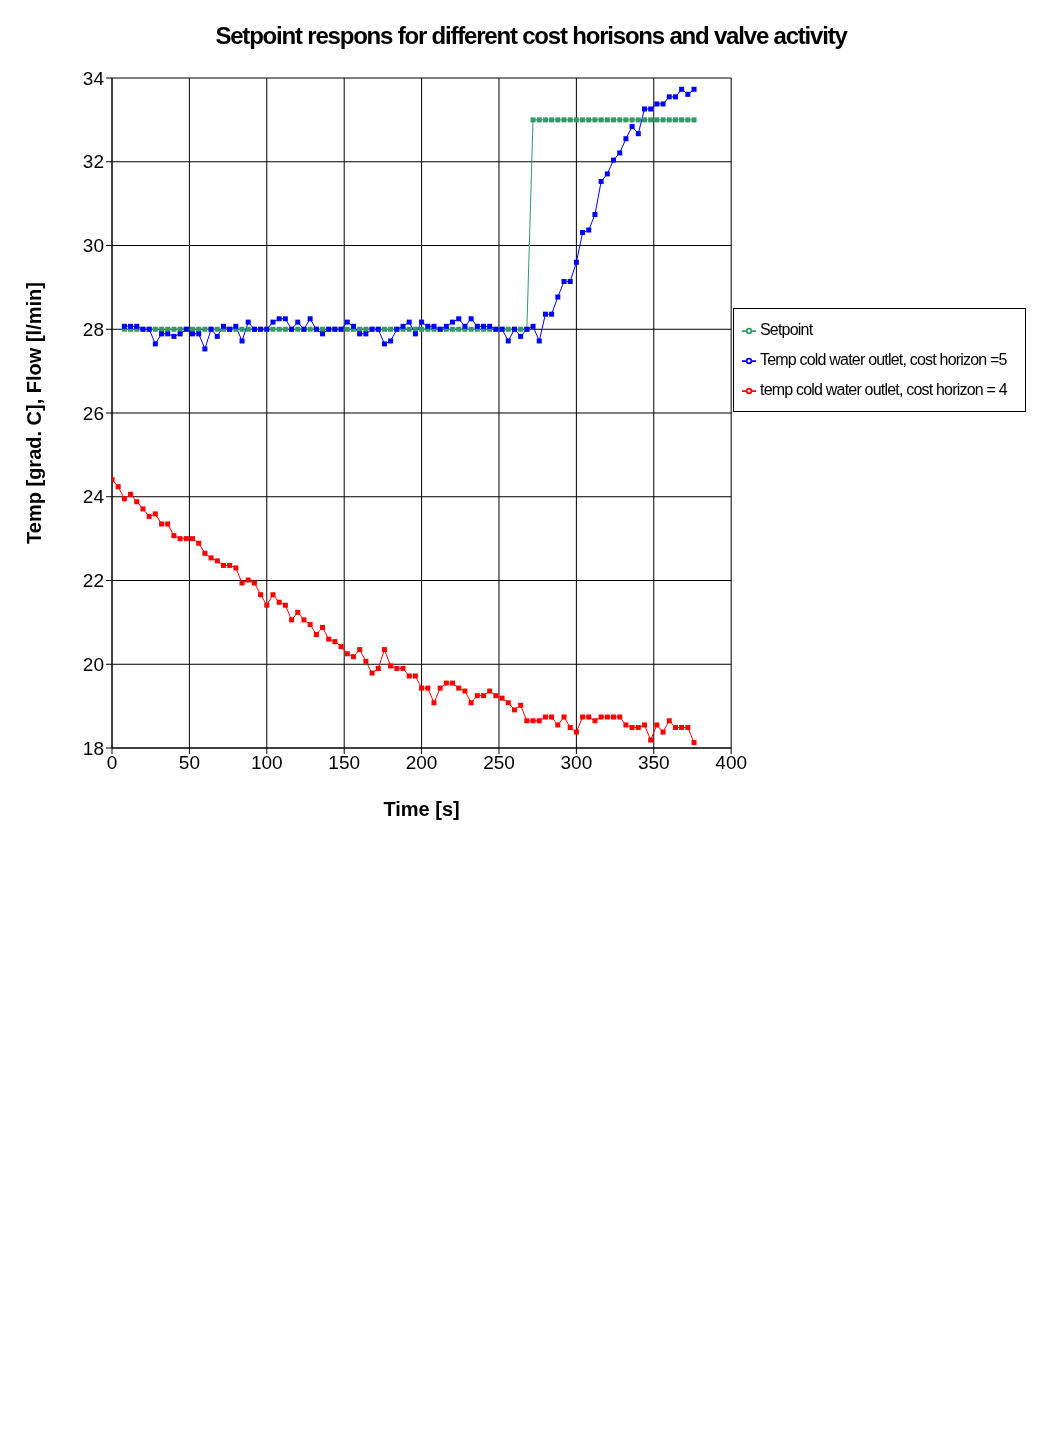 Image resolution: width=1062 pixels, height=1437 pixels. Describe the element at coordinates (93, 329) in the screenshot. I see `y-tick-label: 28` at that location.